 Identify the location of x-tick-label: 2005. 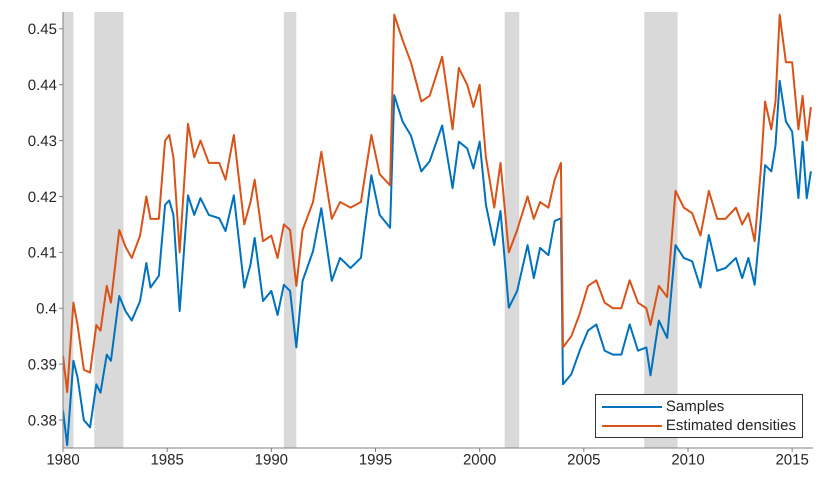
(584, 460).